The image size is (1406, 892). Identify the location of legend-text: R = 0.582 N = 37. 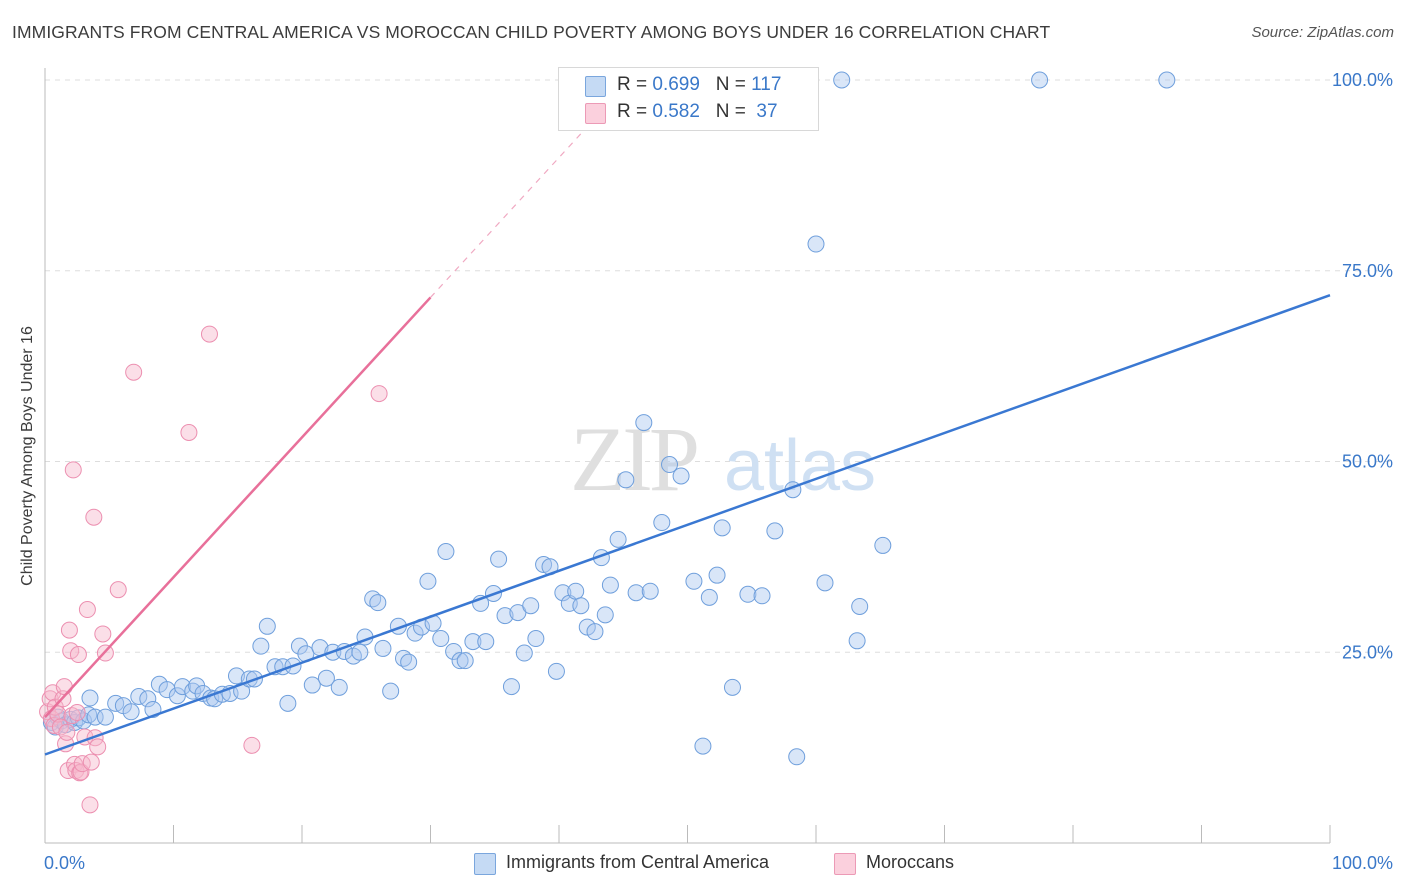
(697, 111).